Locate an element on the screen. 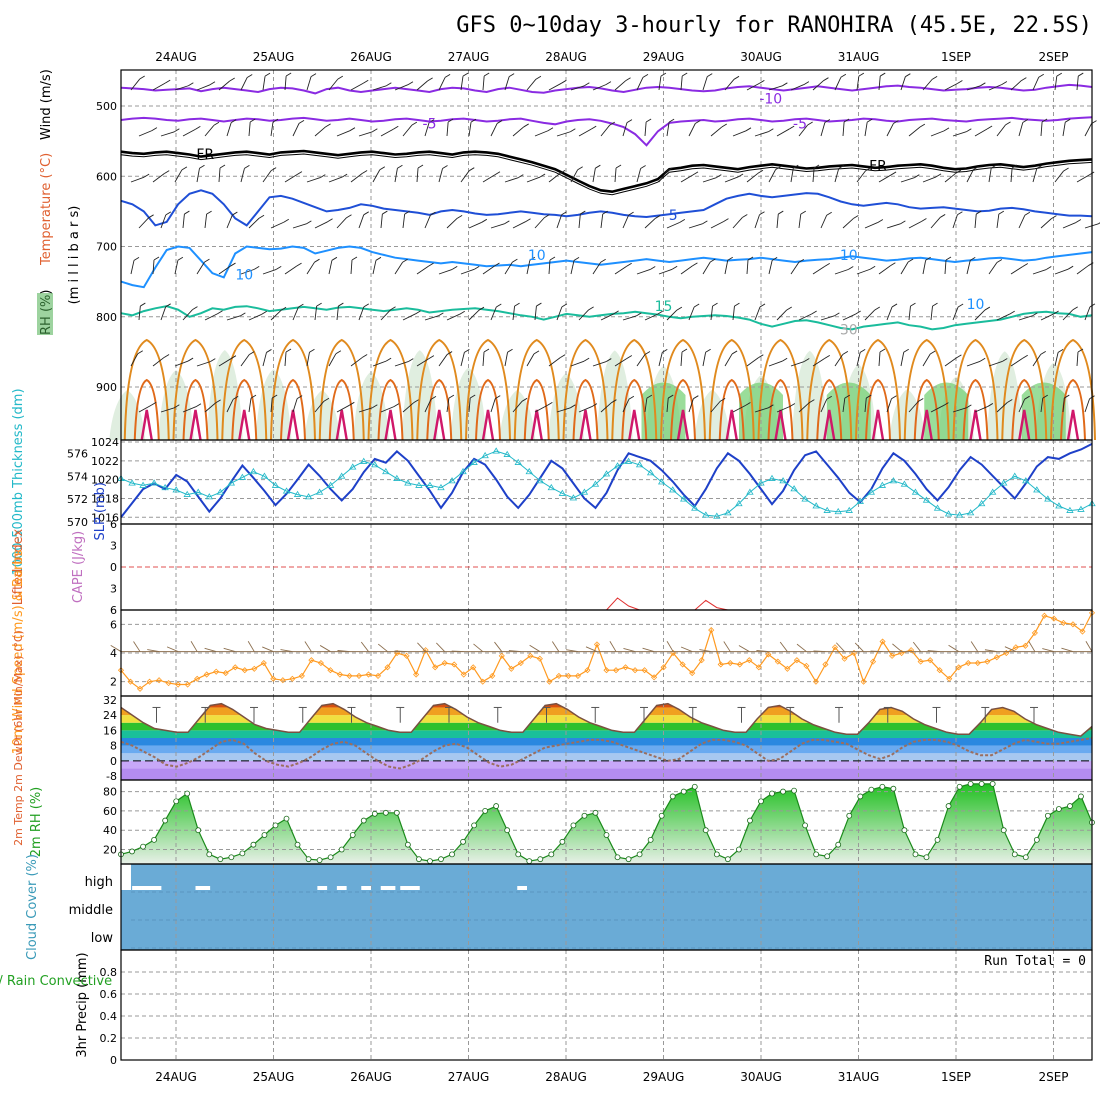  pressure-tick: 600 is located at coordinates (106, 176).